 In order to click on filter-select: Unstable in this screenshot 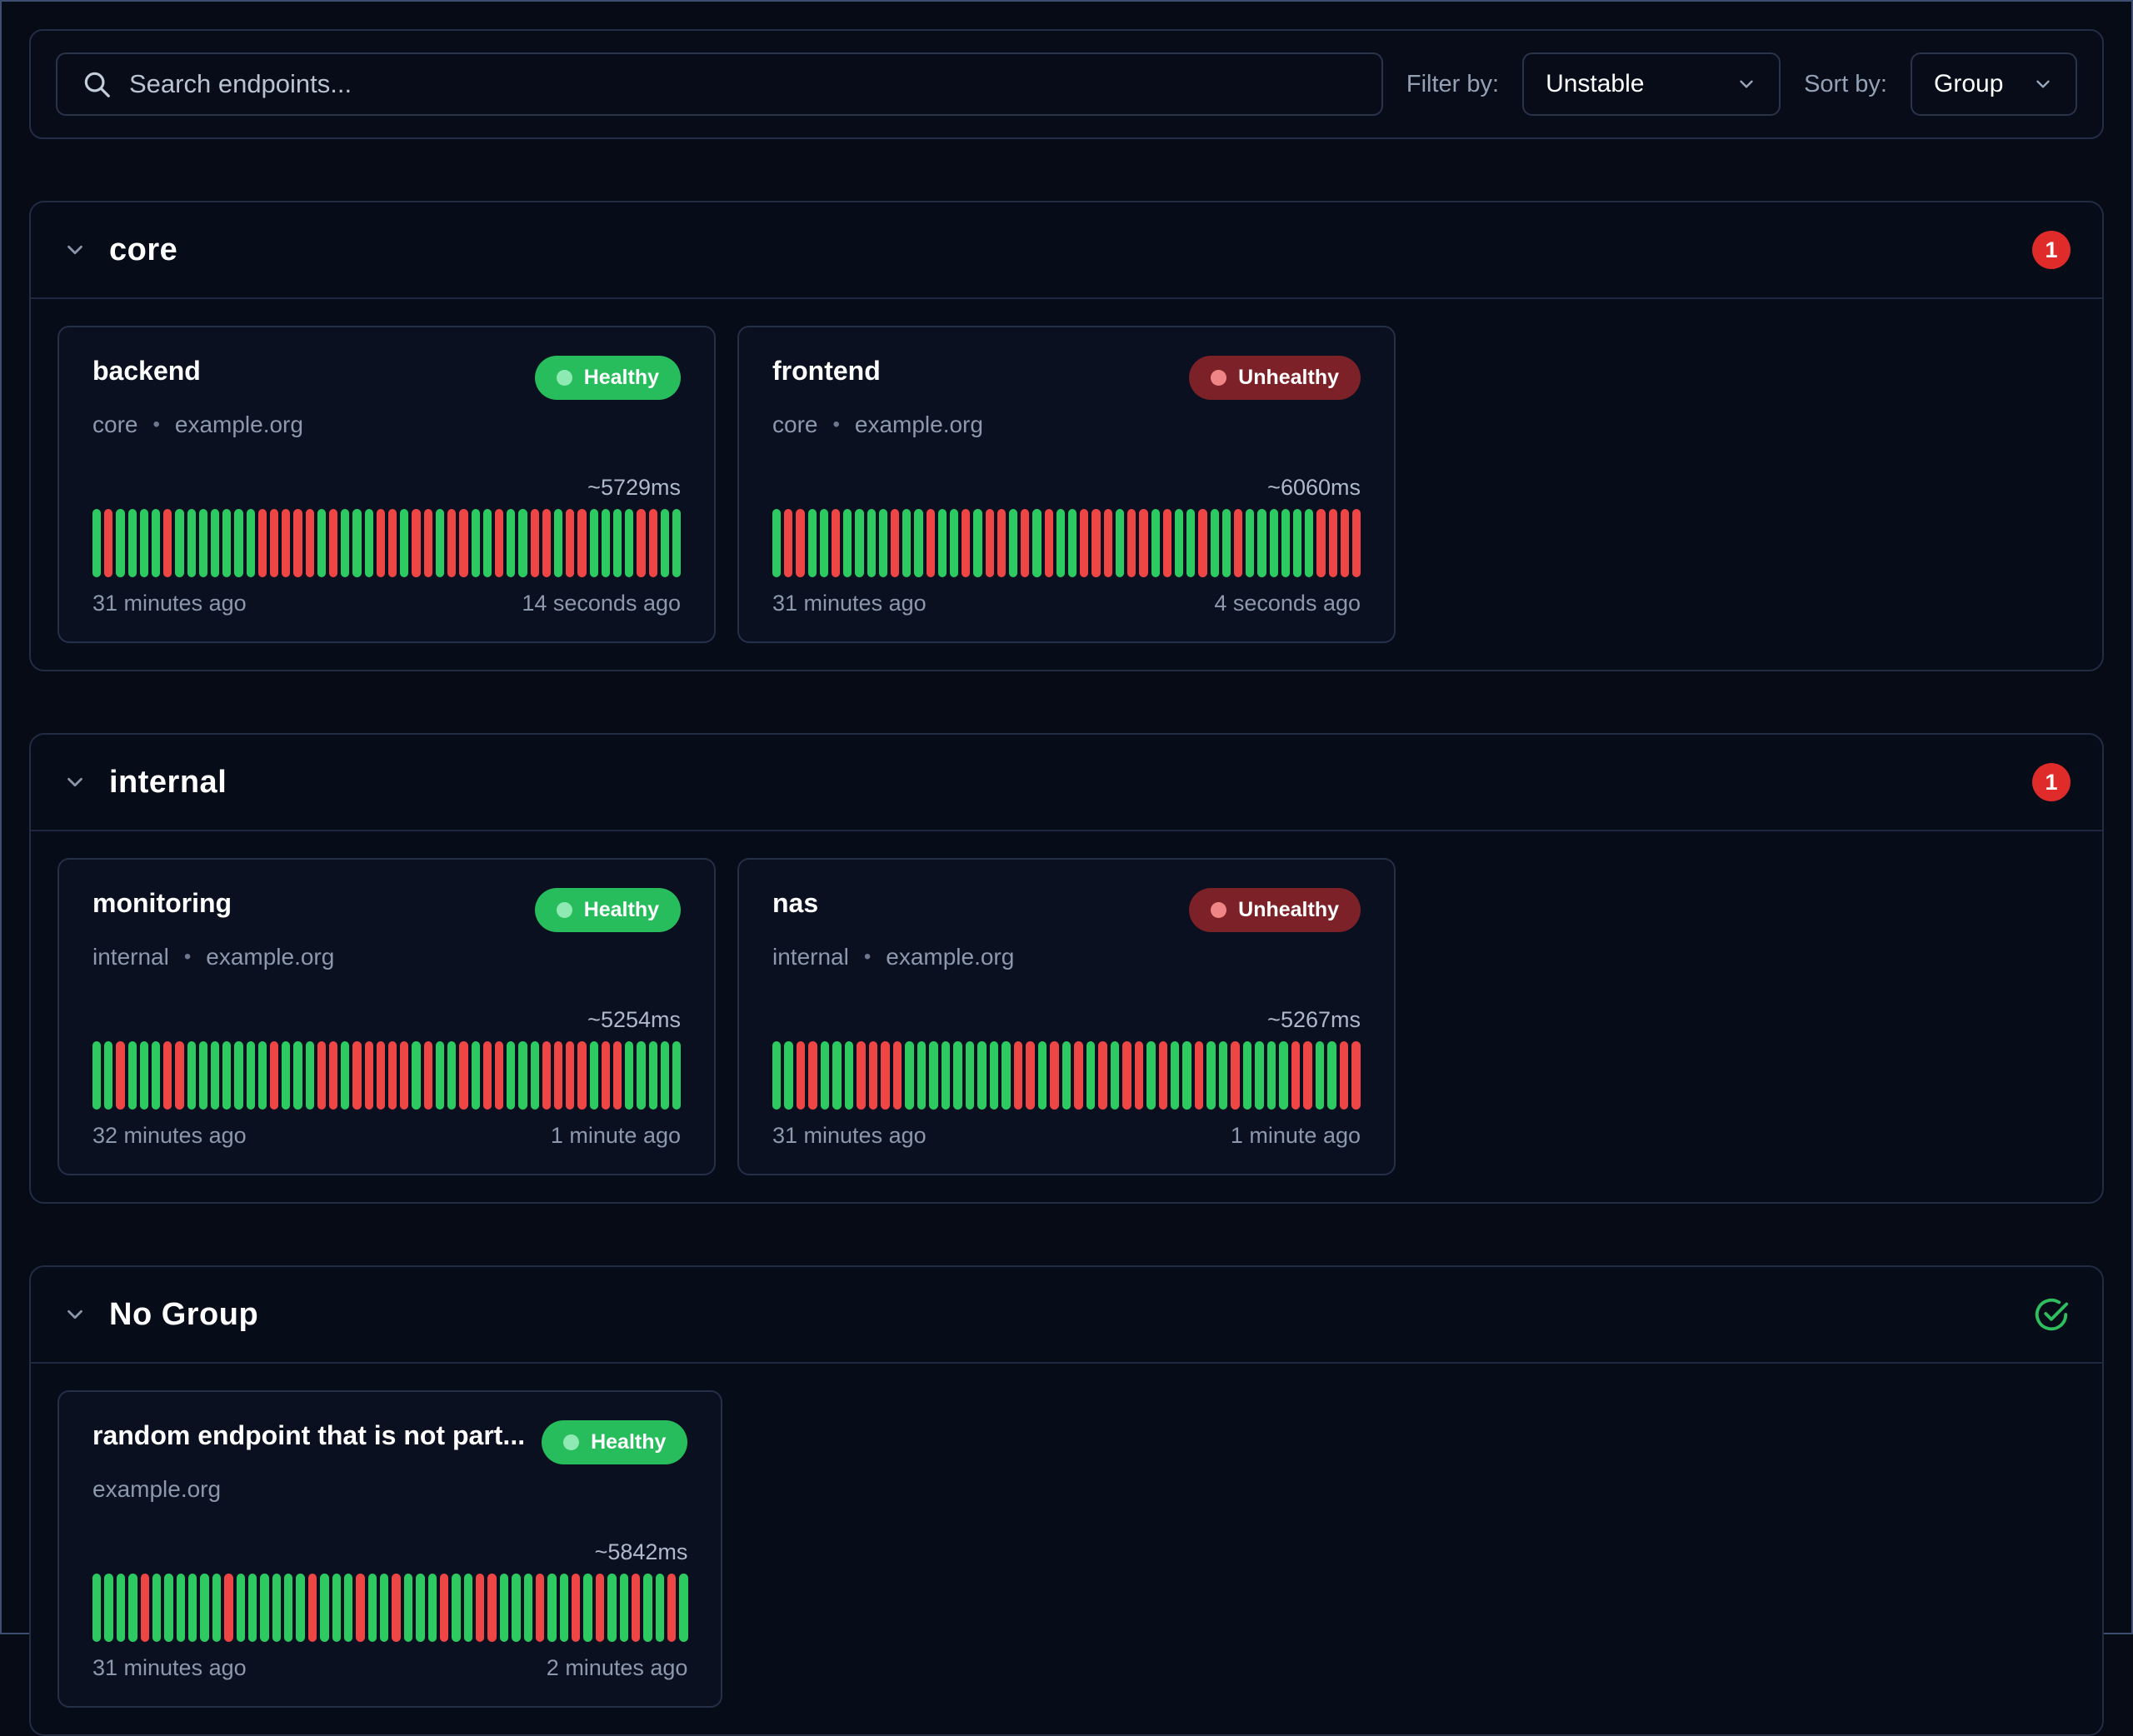, I will do `click(1652, 84)`.